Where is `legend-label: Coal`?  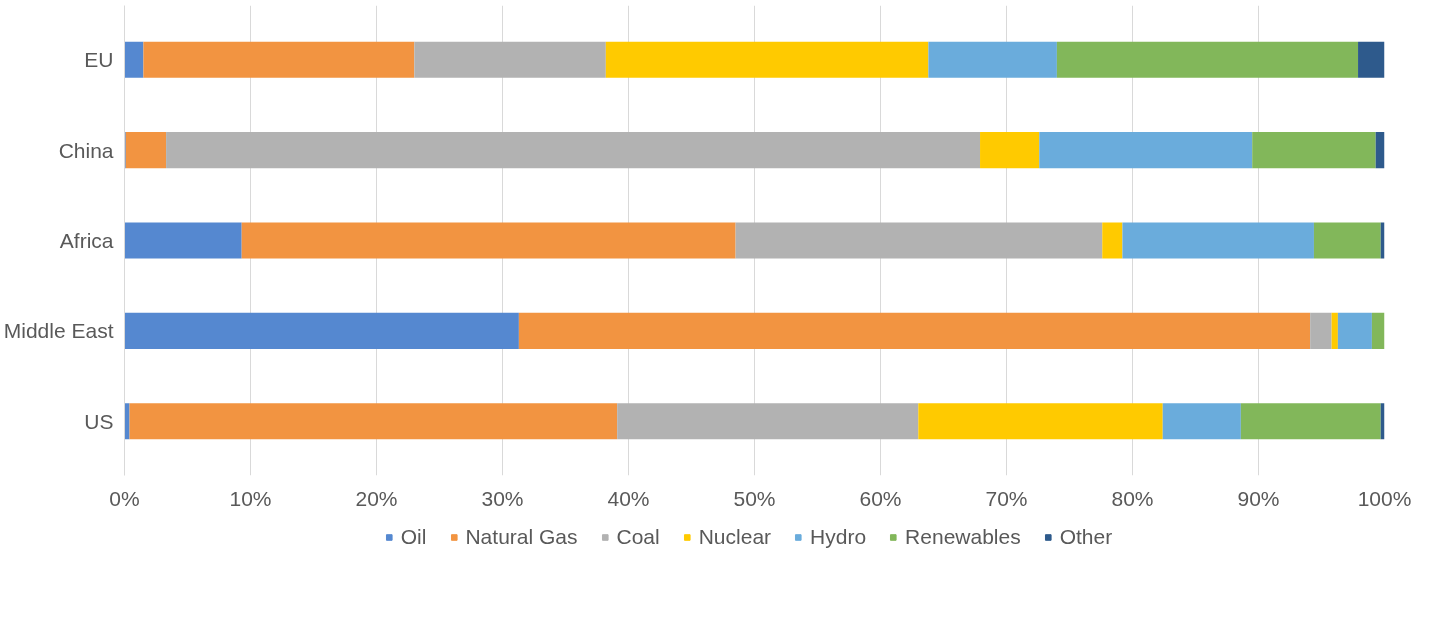 legend-label: Coal is located at coordinates (638, 537).